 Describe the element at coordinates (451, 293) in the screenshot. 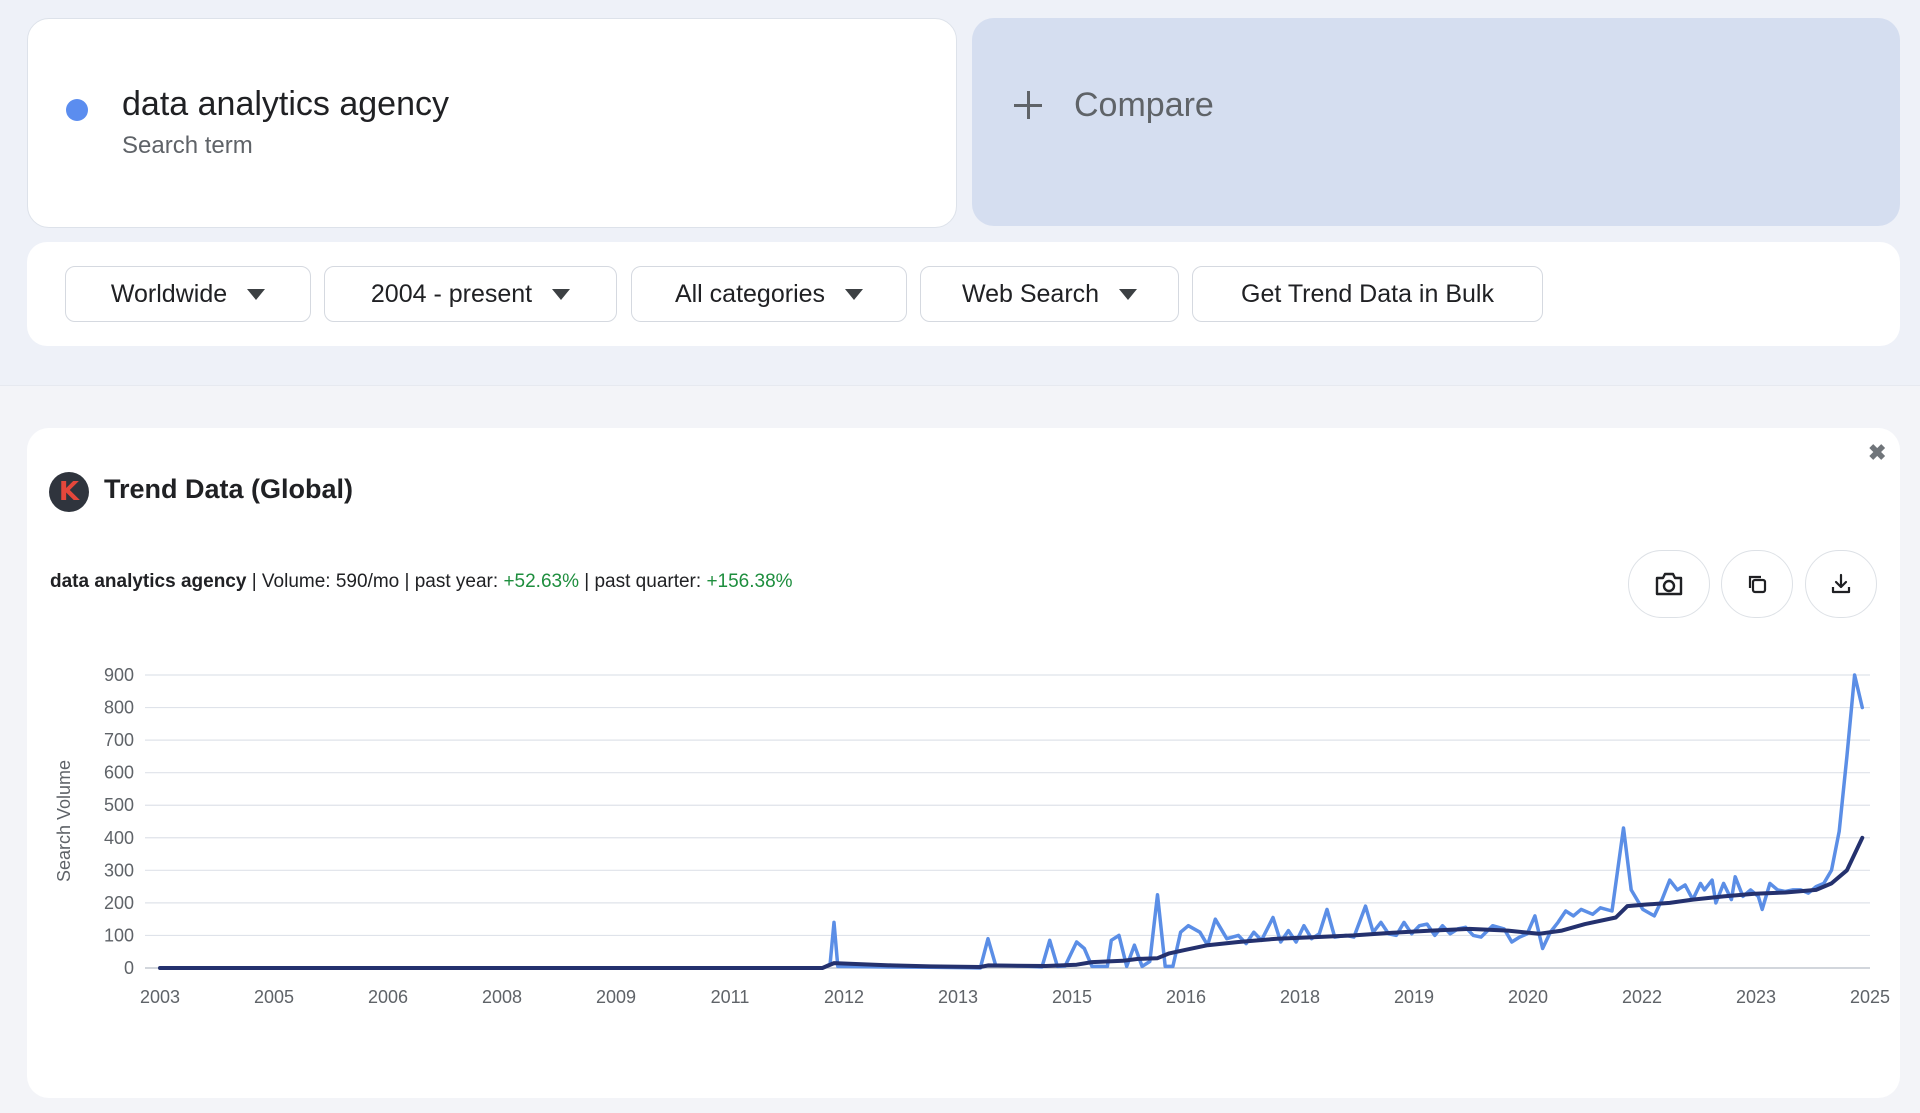

I see `period-label: 2004 - present` at that location.